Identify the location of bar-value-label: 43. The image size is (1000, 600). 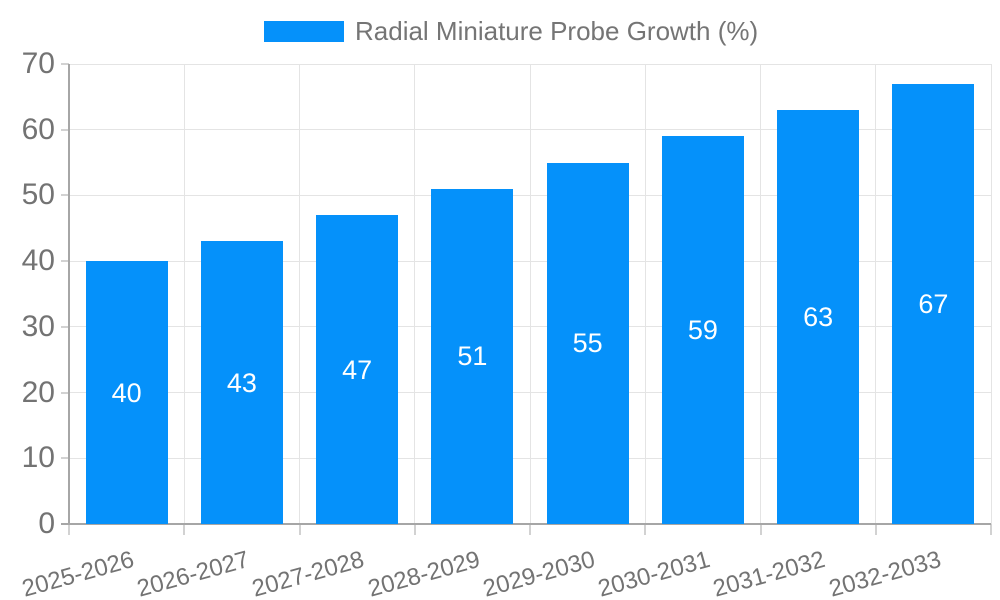
(241, 382).